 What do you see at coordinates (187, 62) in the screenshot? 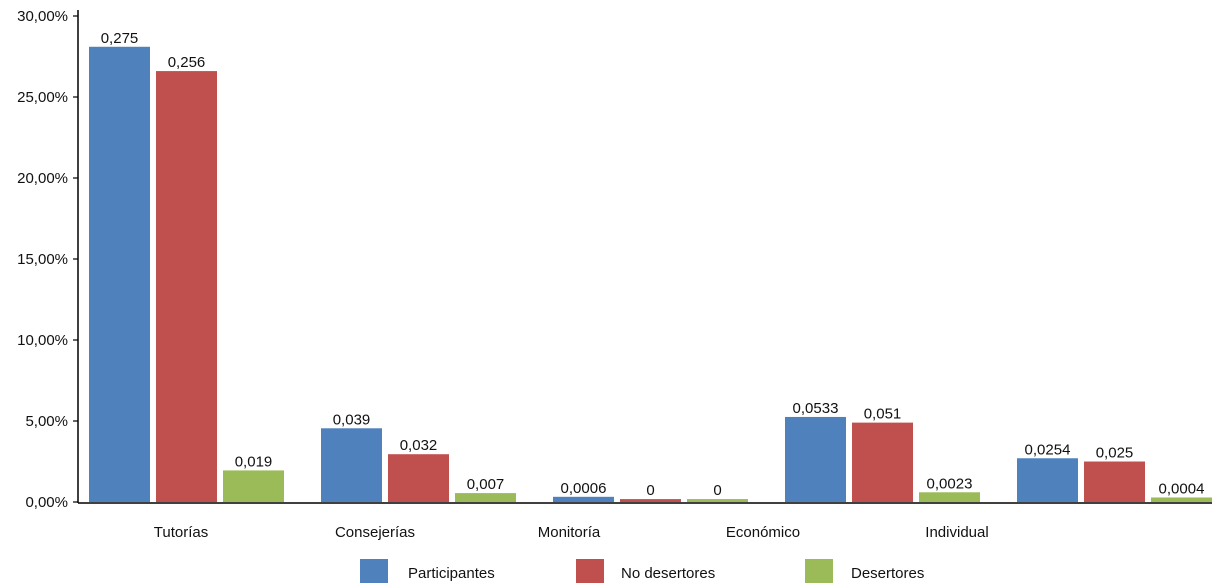
I see `data-label: 0,256` at bounding box center [187, 62].